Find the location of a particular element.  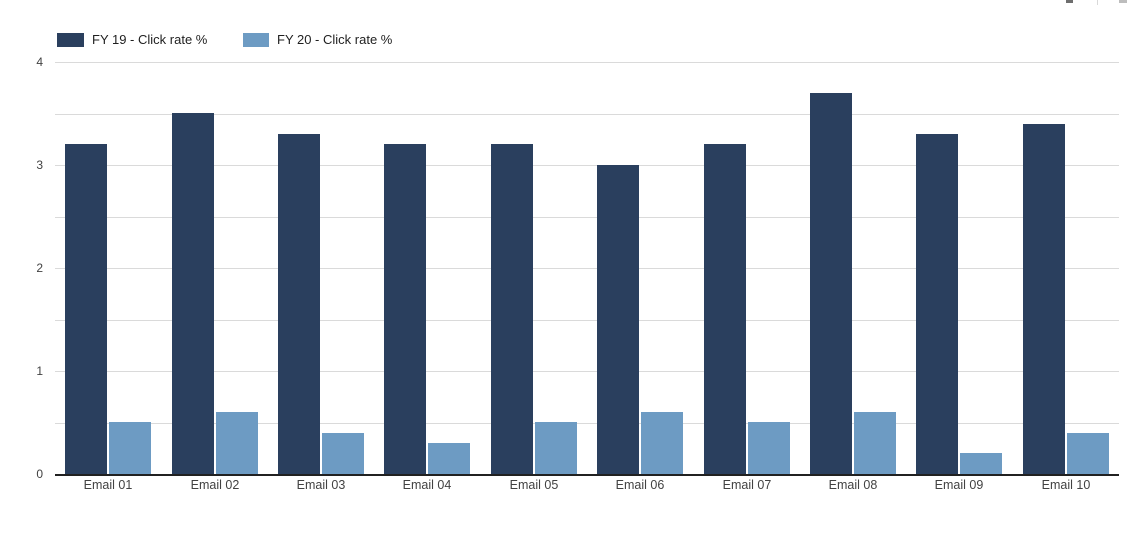

y-axis-tick-label: 0 is located at coordinates (39, 474).